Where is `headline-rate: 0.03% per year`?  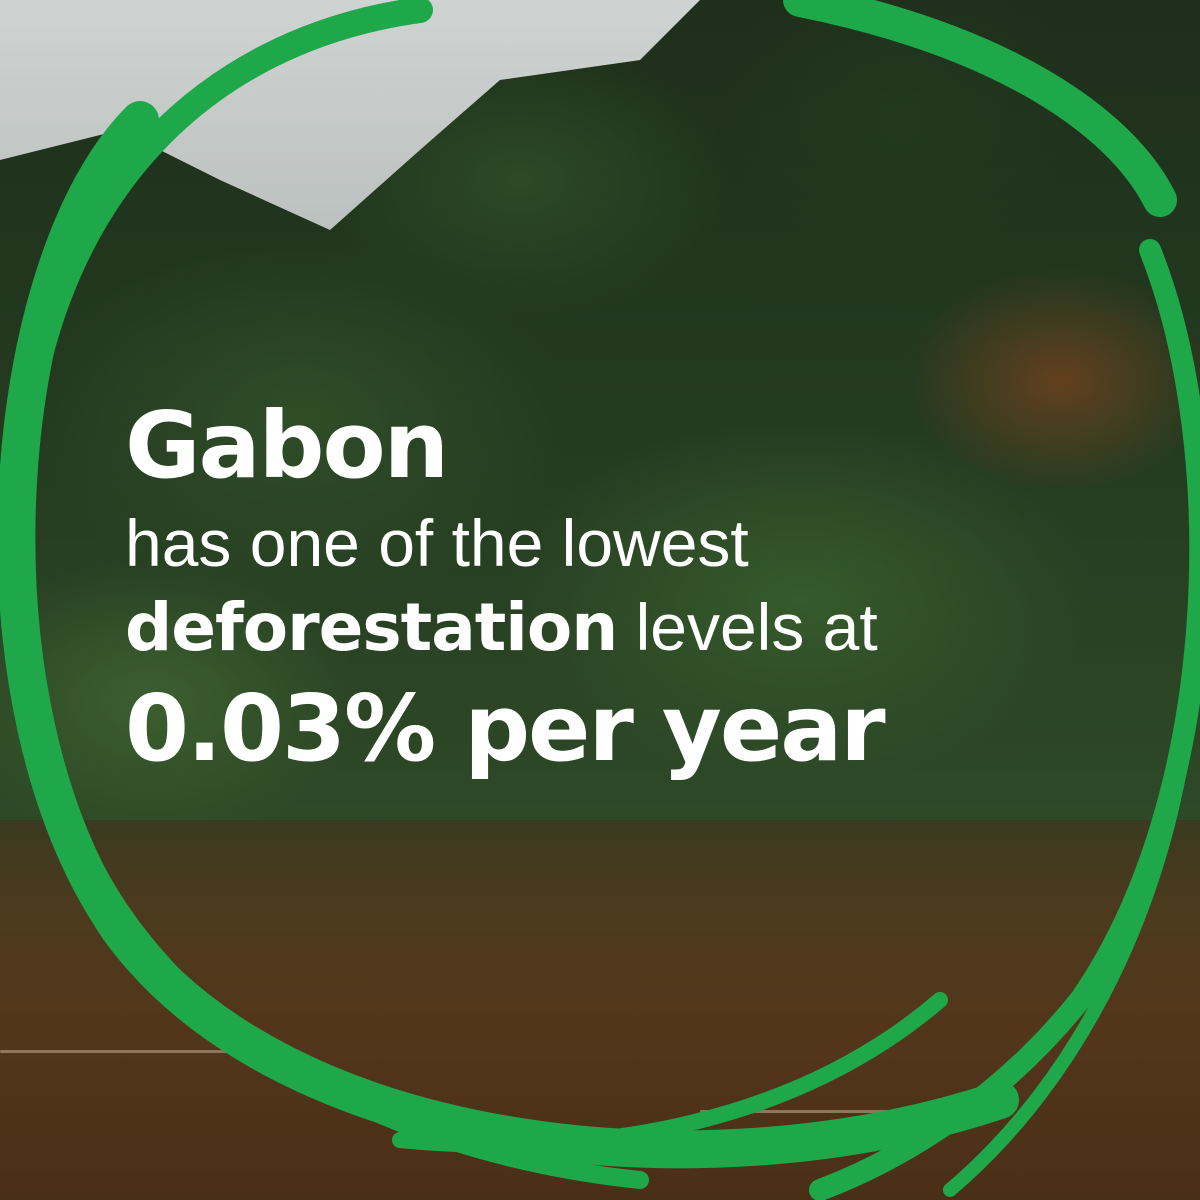
headline-rate: 0.03% per year is located at coordinates (505, 728).